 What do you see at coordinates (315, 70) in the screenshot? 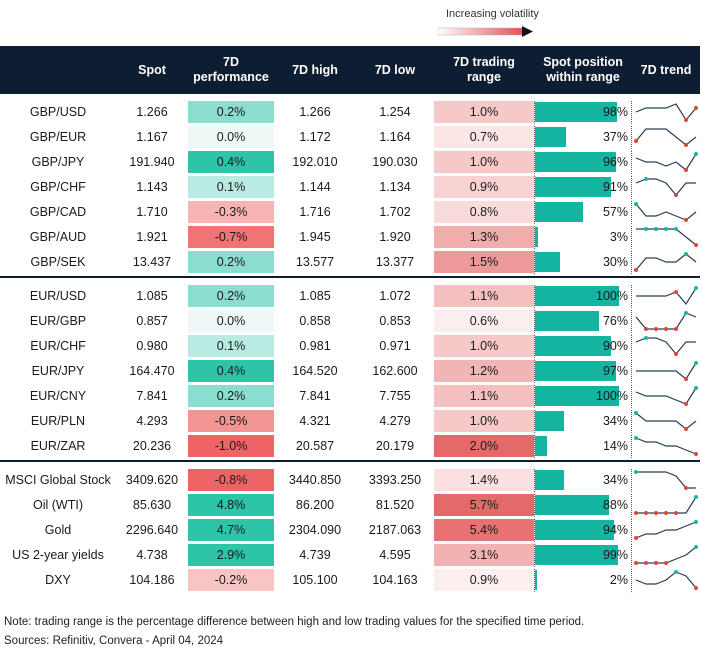
I see `col-header-high: 7D high` at bounding box center [315, 70].